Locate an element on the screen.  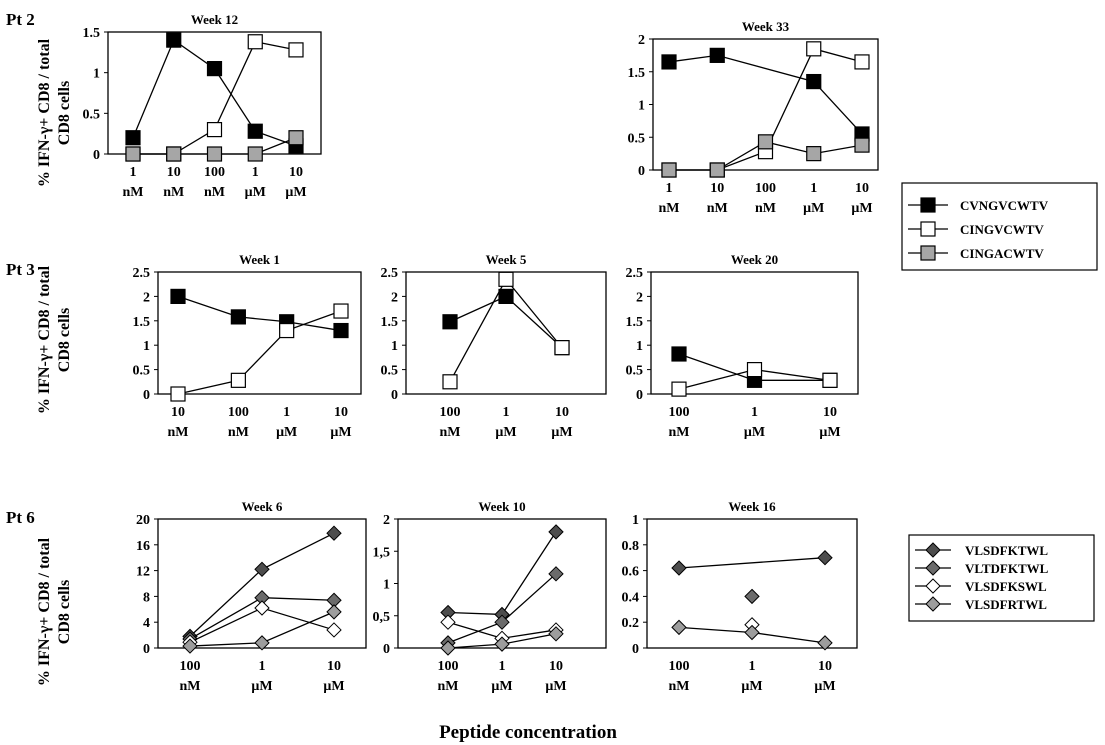
legend-label: CVNGVCWTV is located at coordinates (1004, 205).